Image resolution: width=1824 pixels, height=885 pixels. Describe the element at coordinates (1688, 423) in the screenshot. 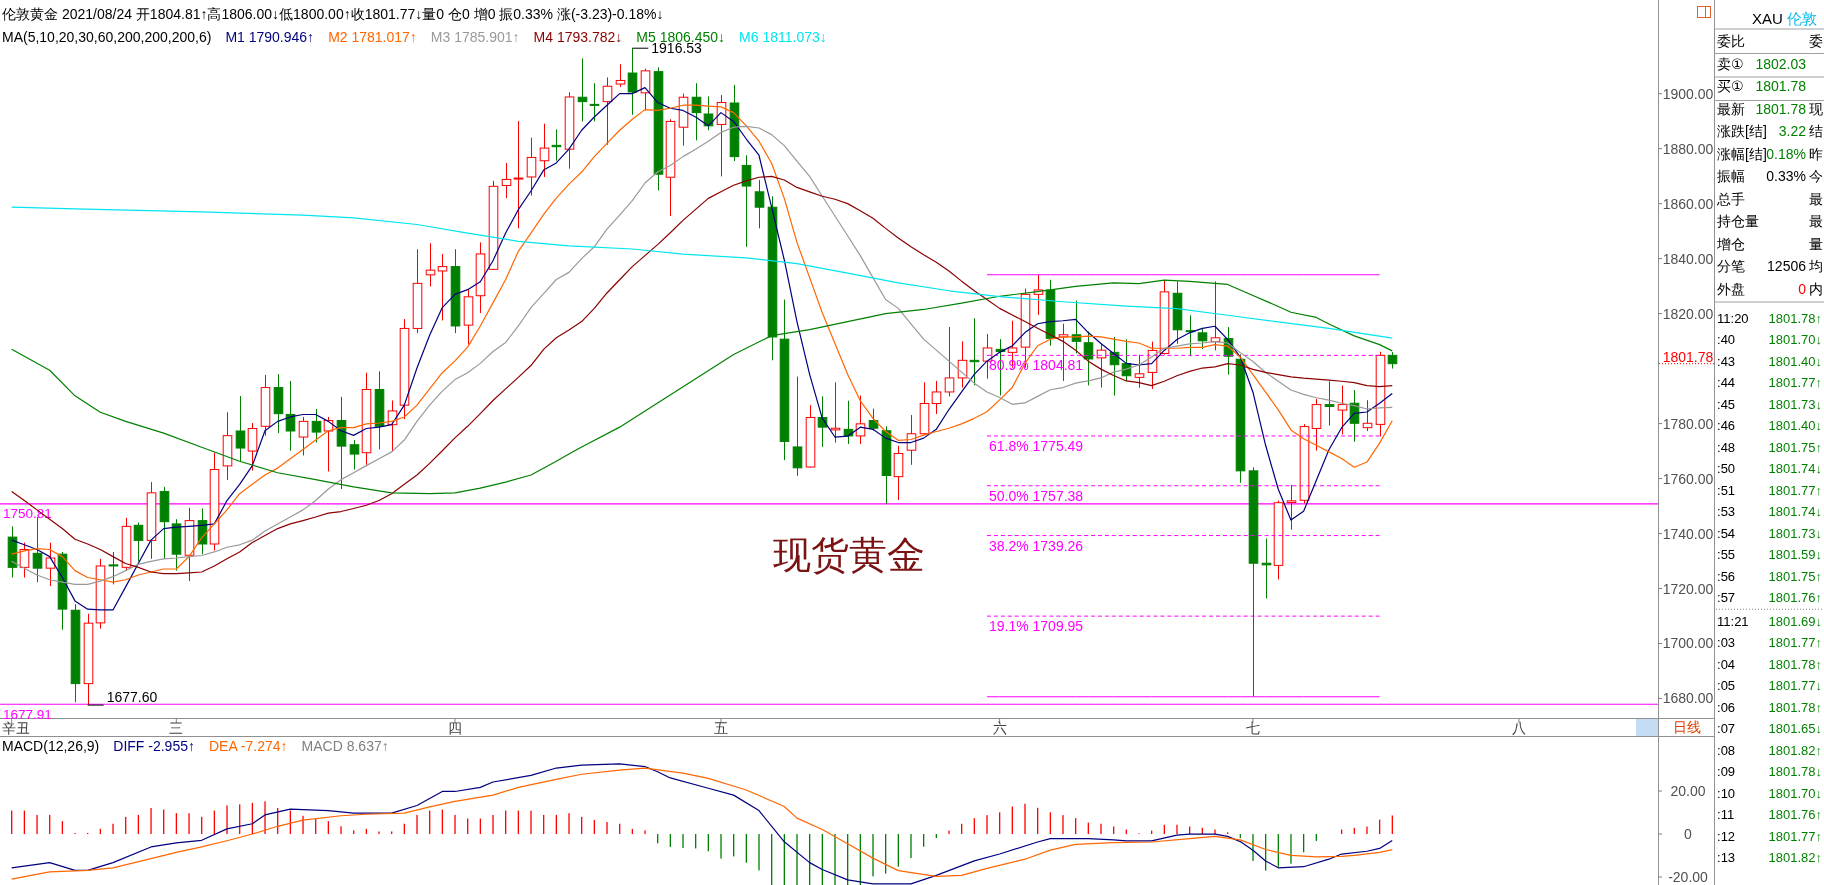

I see `y-tick-label: 1780.00` at that location.